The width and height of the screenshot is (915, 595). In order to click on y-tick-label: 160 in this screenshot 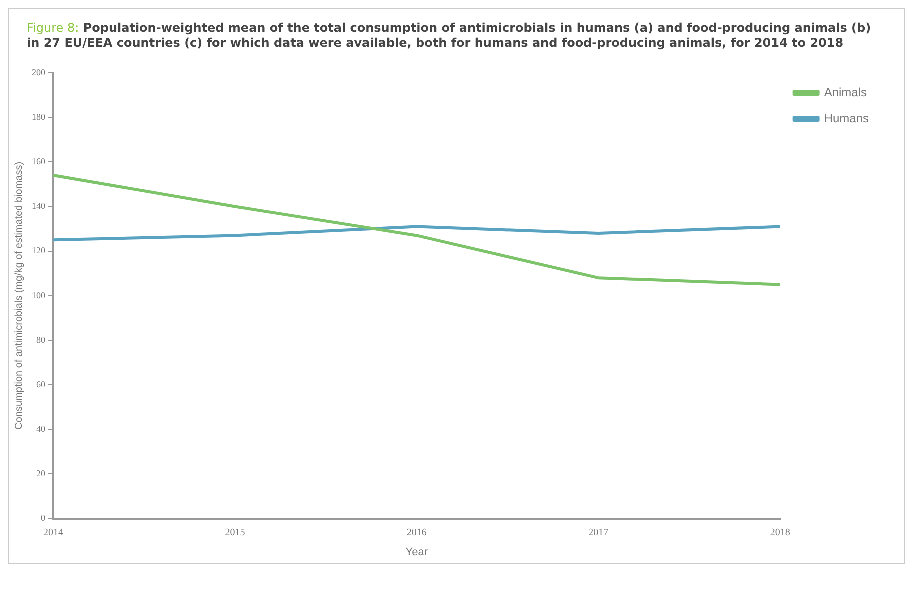, I will do `click(39, 161)`.